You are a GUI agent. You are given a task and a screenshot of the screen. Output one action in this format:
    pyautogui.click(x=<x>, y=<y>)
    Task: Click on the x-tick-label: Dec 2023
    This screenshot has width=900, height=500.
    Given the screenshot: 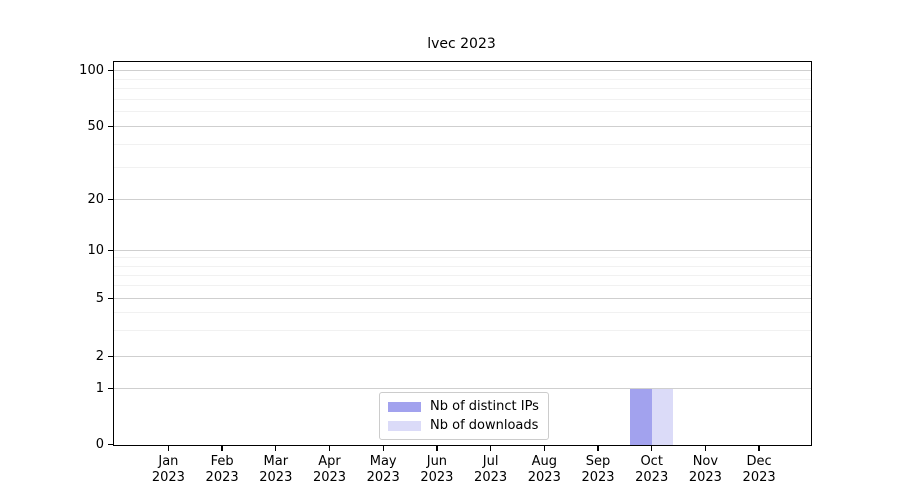 What is the action you would take?
    pyautogui.click(x=759, y=470)
    